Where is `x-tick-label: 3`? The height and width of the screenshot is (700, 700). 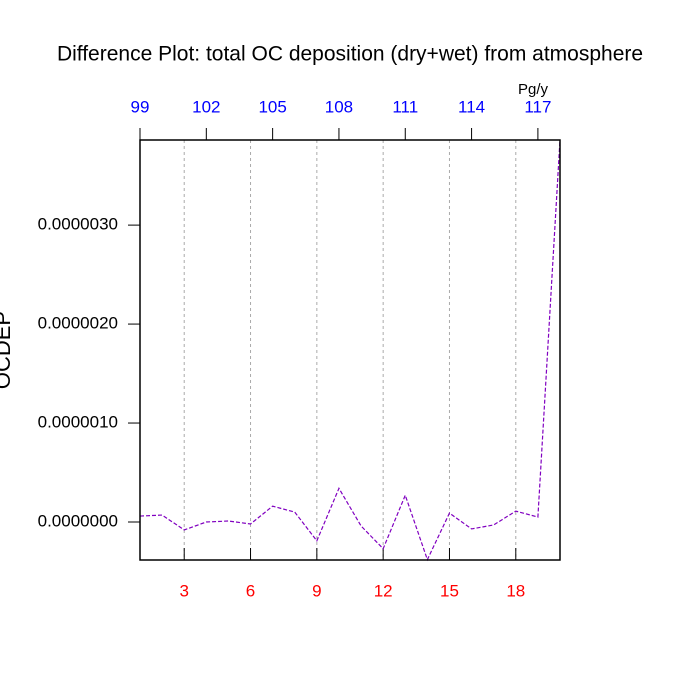
x-tick-label: 3 is located at coordinates (183, 590).